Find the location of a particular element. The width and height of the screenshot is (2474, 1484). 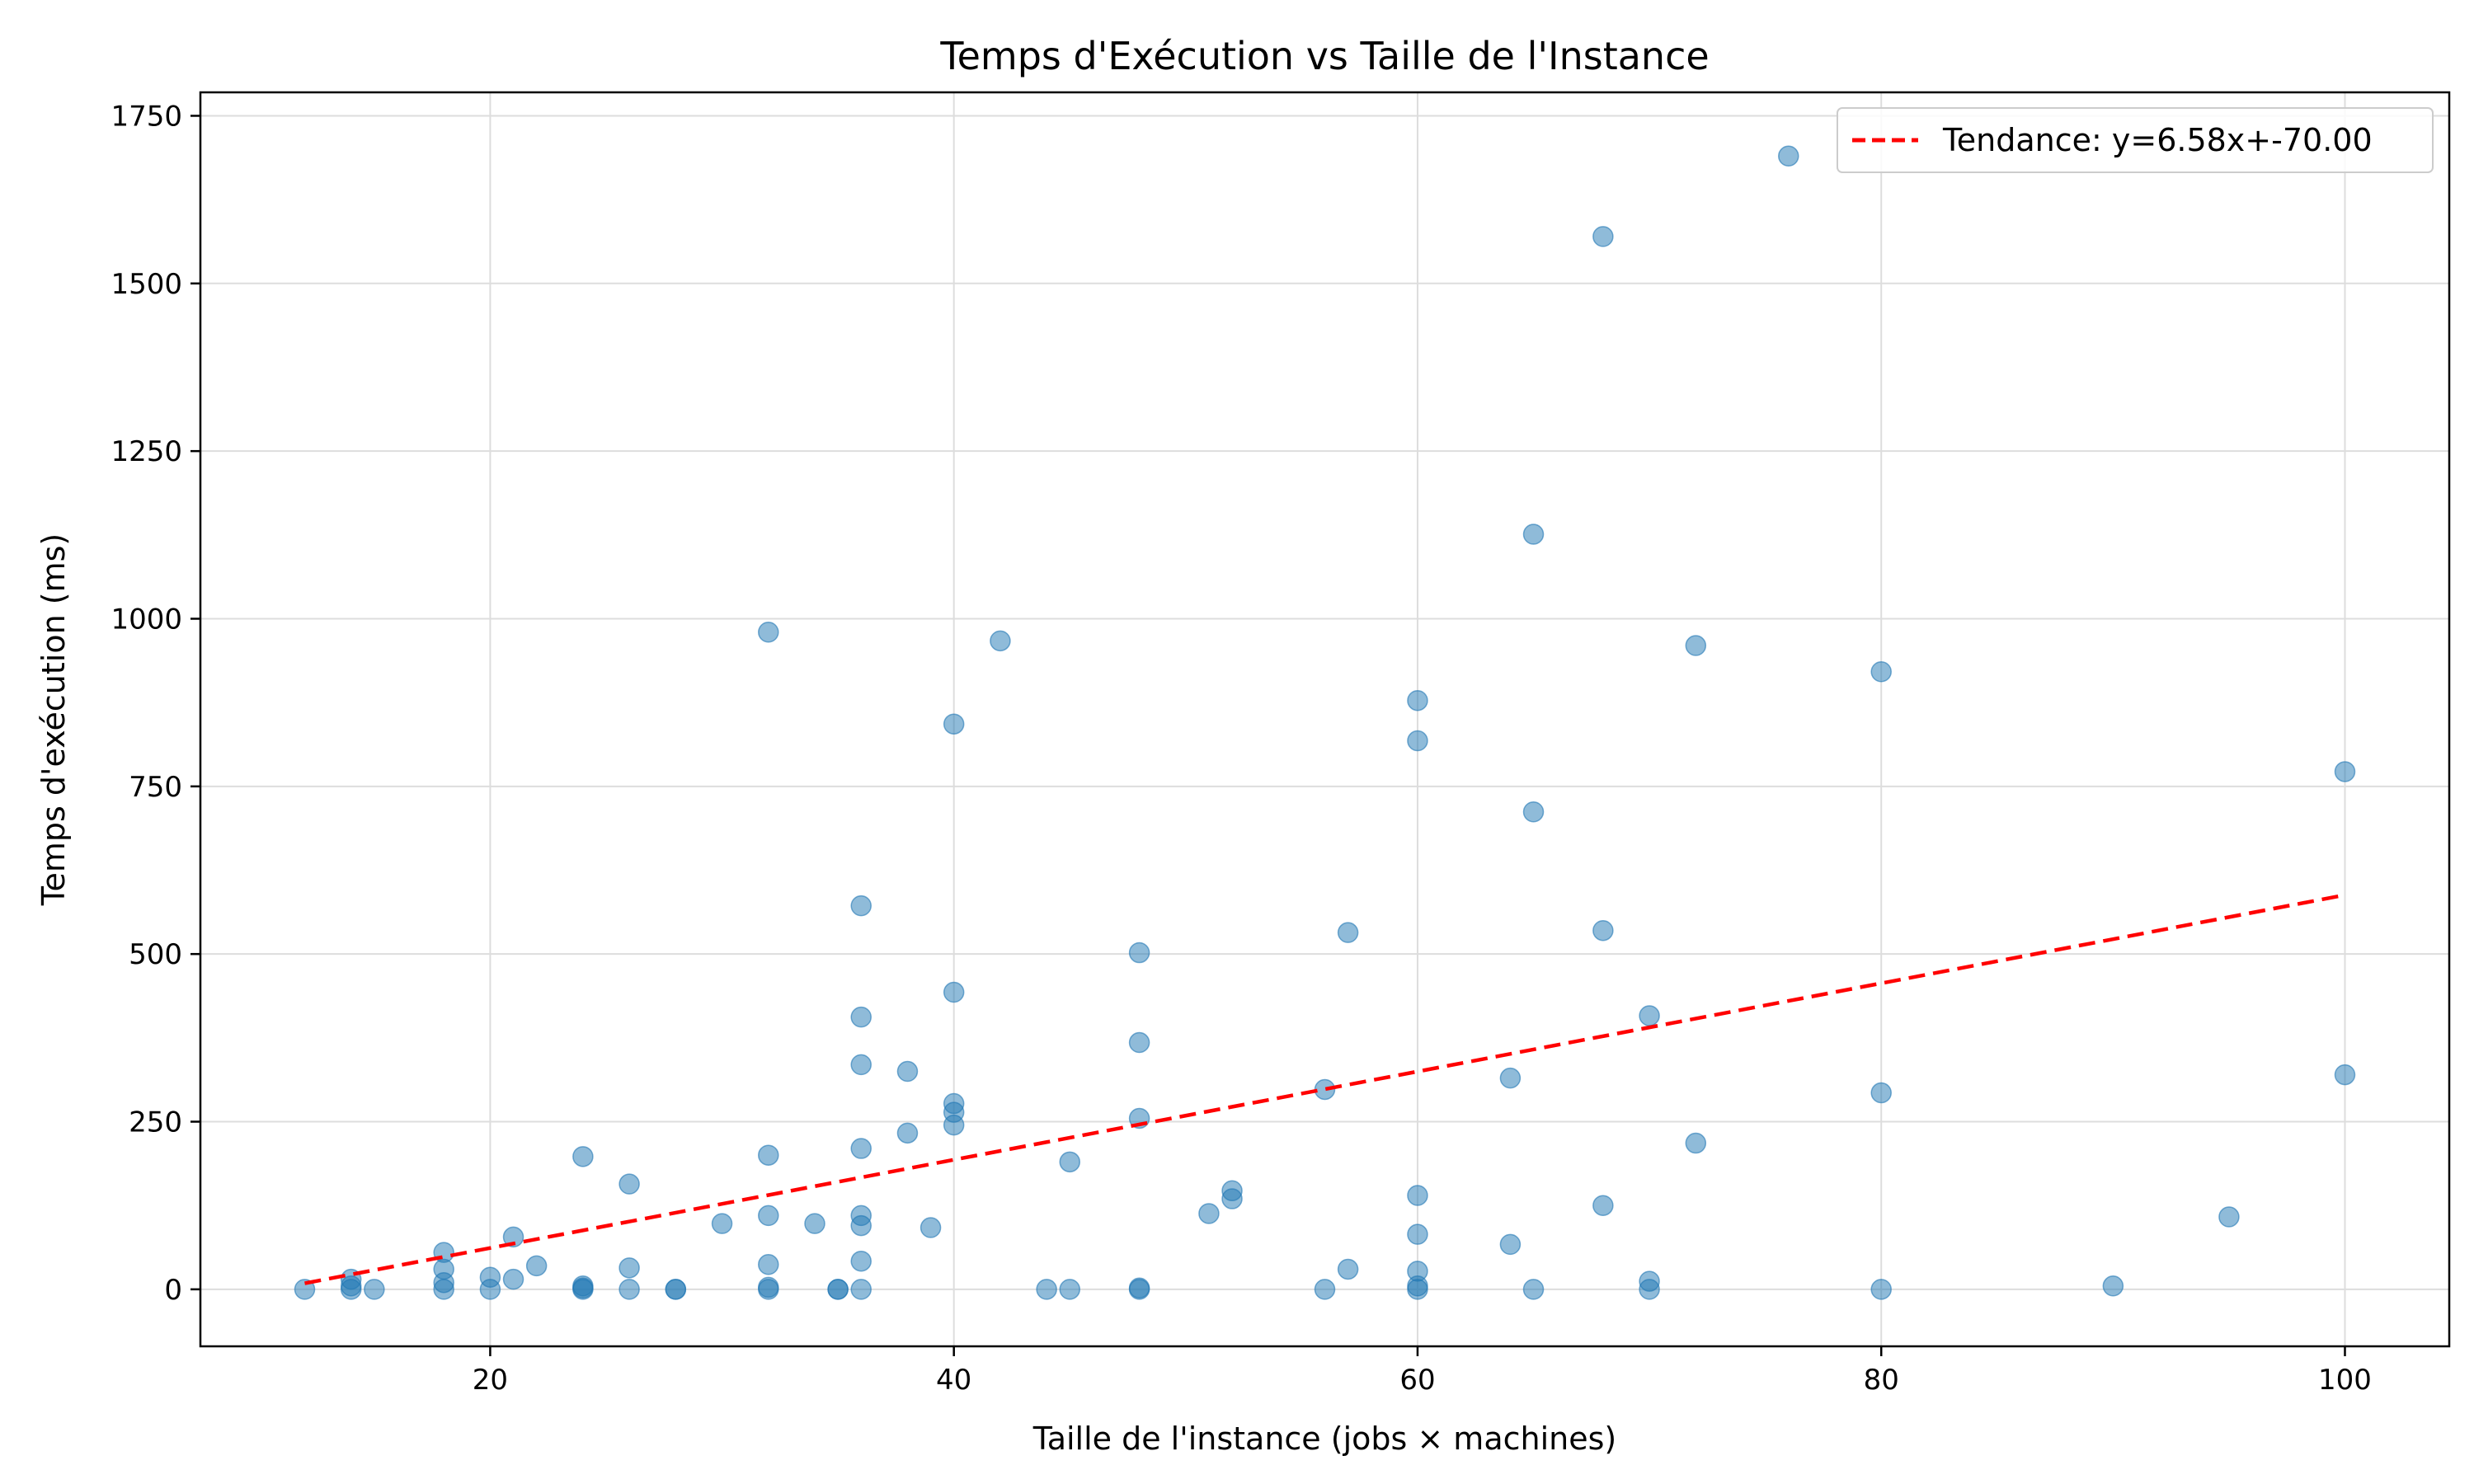

legend: Tendance: y=6.58x+-70.00 is located at coordinates (2135, 140).